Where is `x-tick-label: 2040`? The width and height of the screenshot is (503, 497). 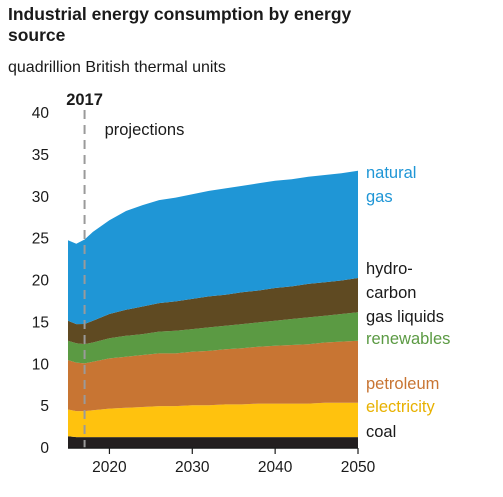
x-tick-label: 2040 is located at coordinates (275, 467).